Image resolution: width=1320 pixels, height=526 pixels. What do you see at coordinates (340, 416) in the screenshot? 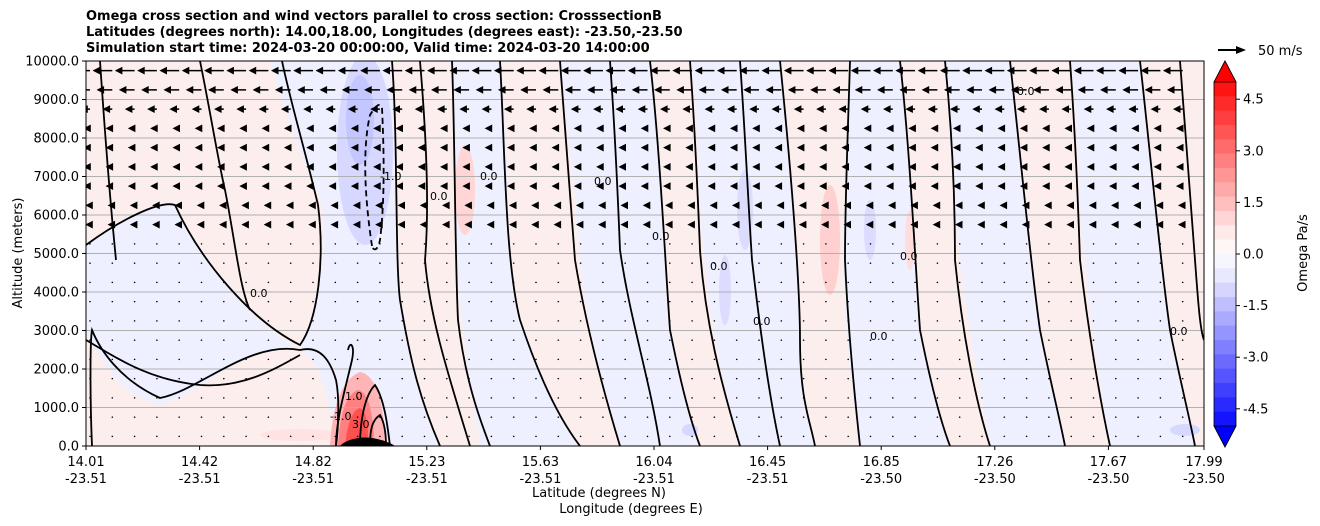
I see `contour-label: -1.0` at bounding box center [340, 416].